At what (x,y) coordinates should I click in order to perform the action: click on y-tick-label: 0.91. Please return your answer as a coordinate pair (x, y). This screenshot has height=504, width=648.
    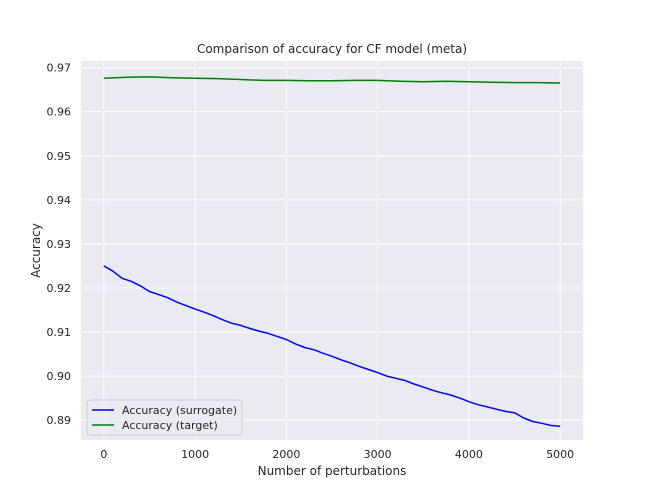
    Looking at the image, I should click on (59, 332).